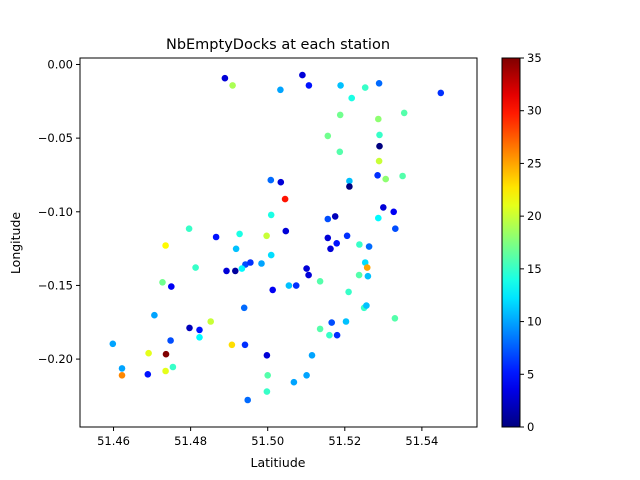  Describe the element at coordinates (534, 216) in the screenshot. I see `colorbar-tick-label: 20` at that location.